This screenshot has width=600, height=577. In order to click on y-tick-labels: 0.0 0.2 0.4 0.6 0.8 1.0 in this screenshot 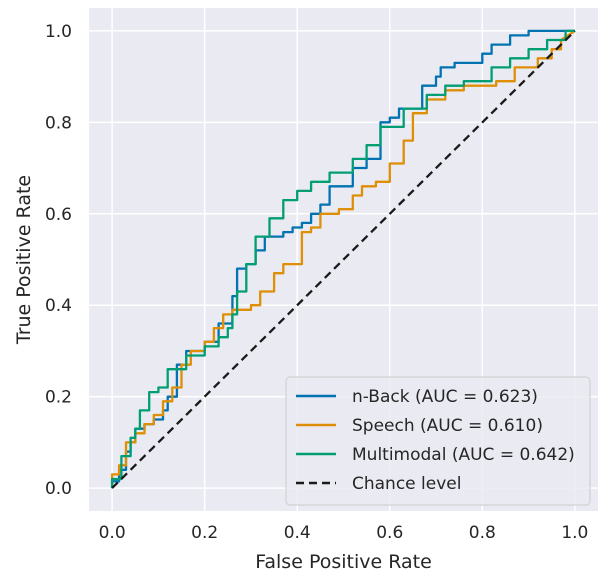, I will do `click(58, 260)`.